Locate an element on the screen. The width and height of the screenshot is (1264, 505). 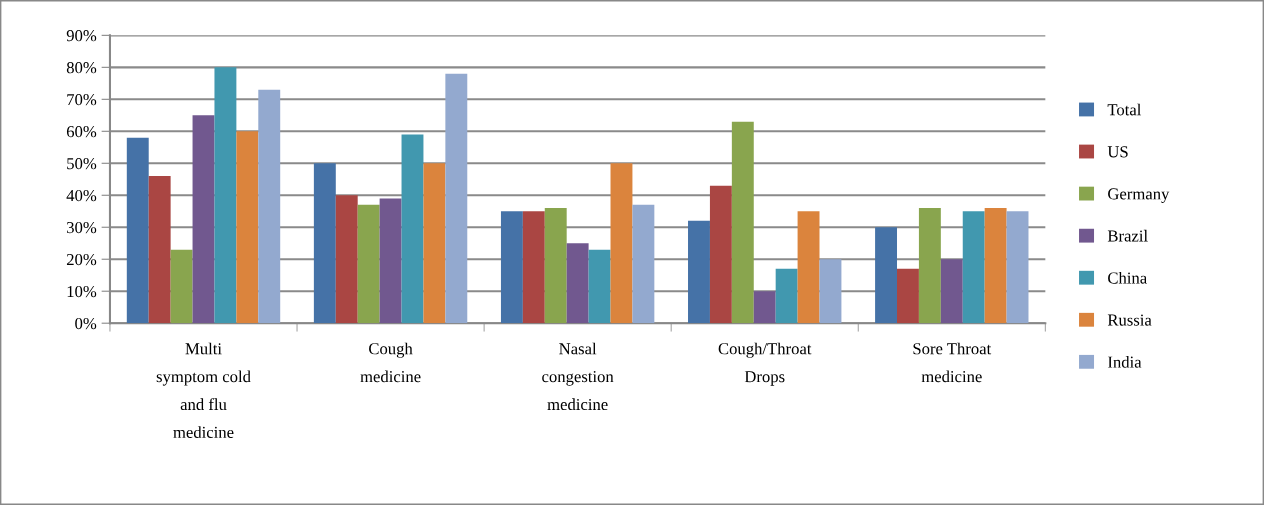
y-tick-label: 10% is located at coordinates (82, 291).